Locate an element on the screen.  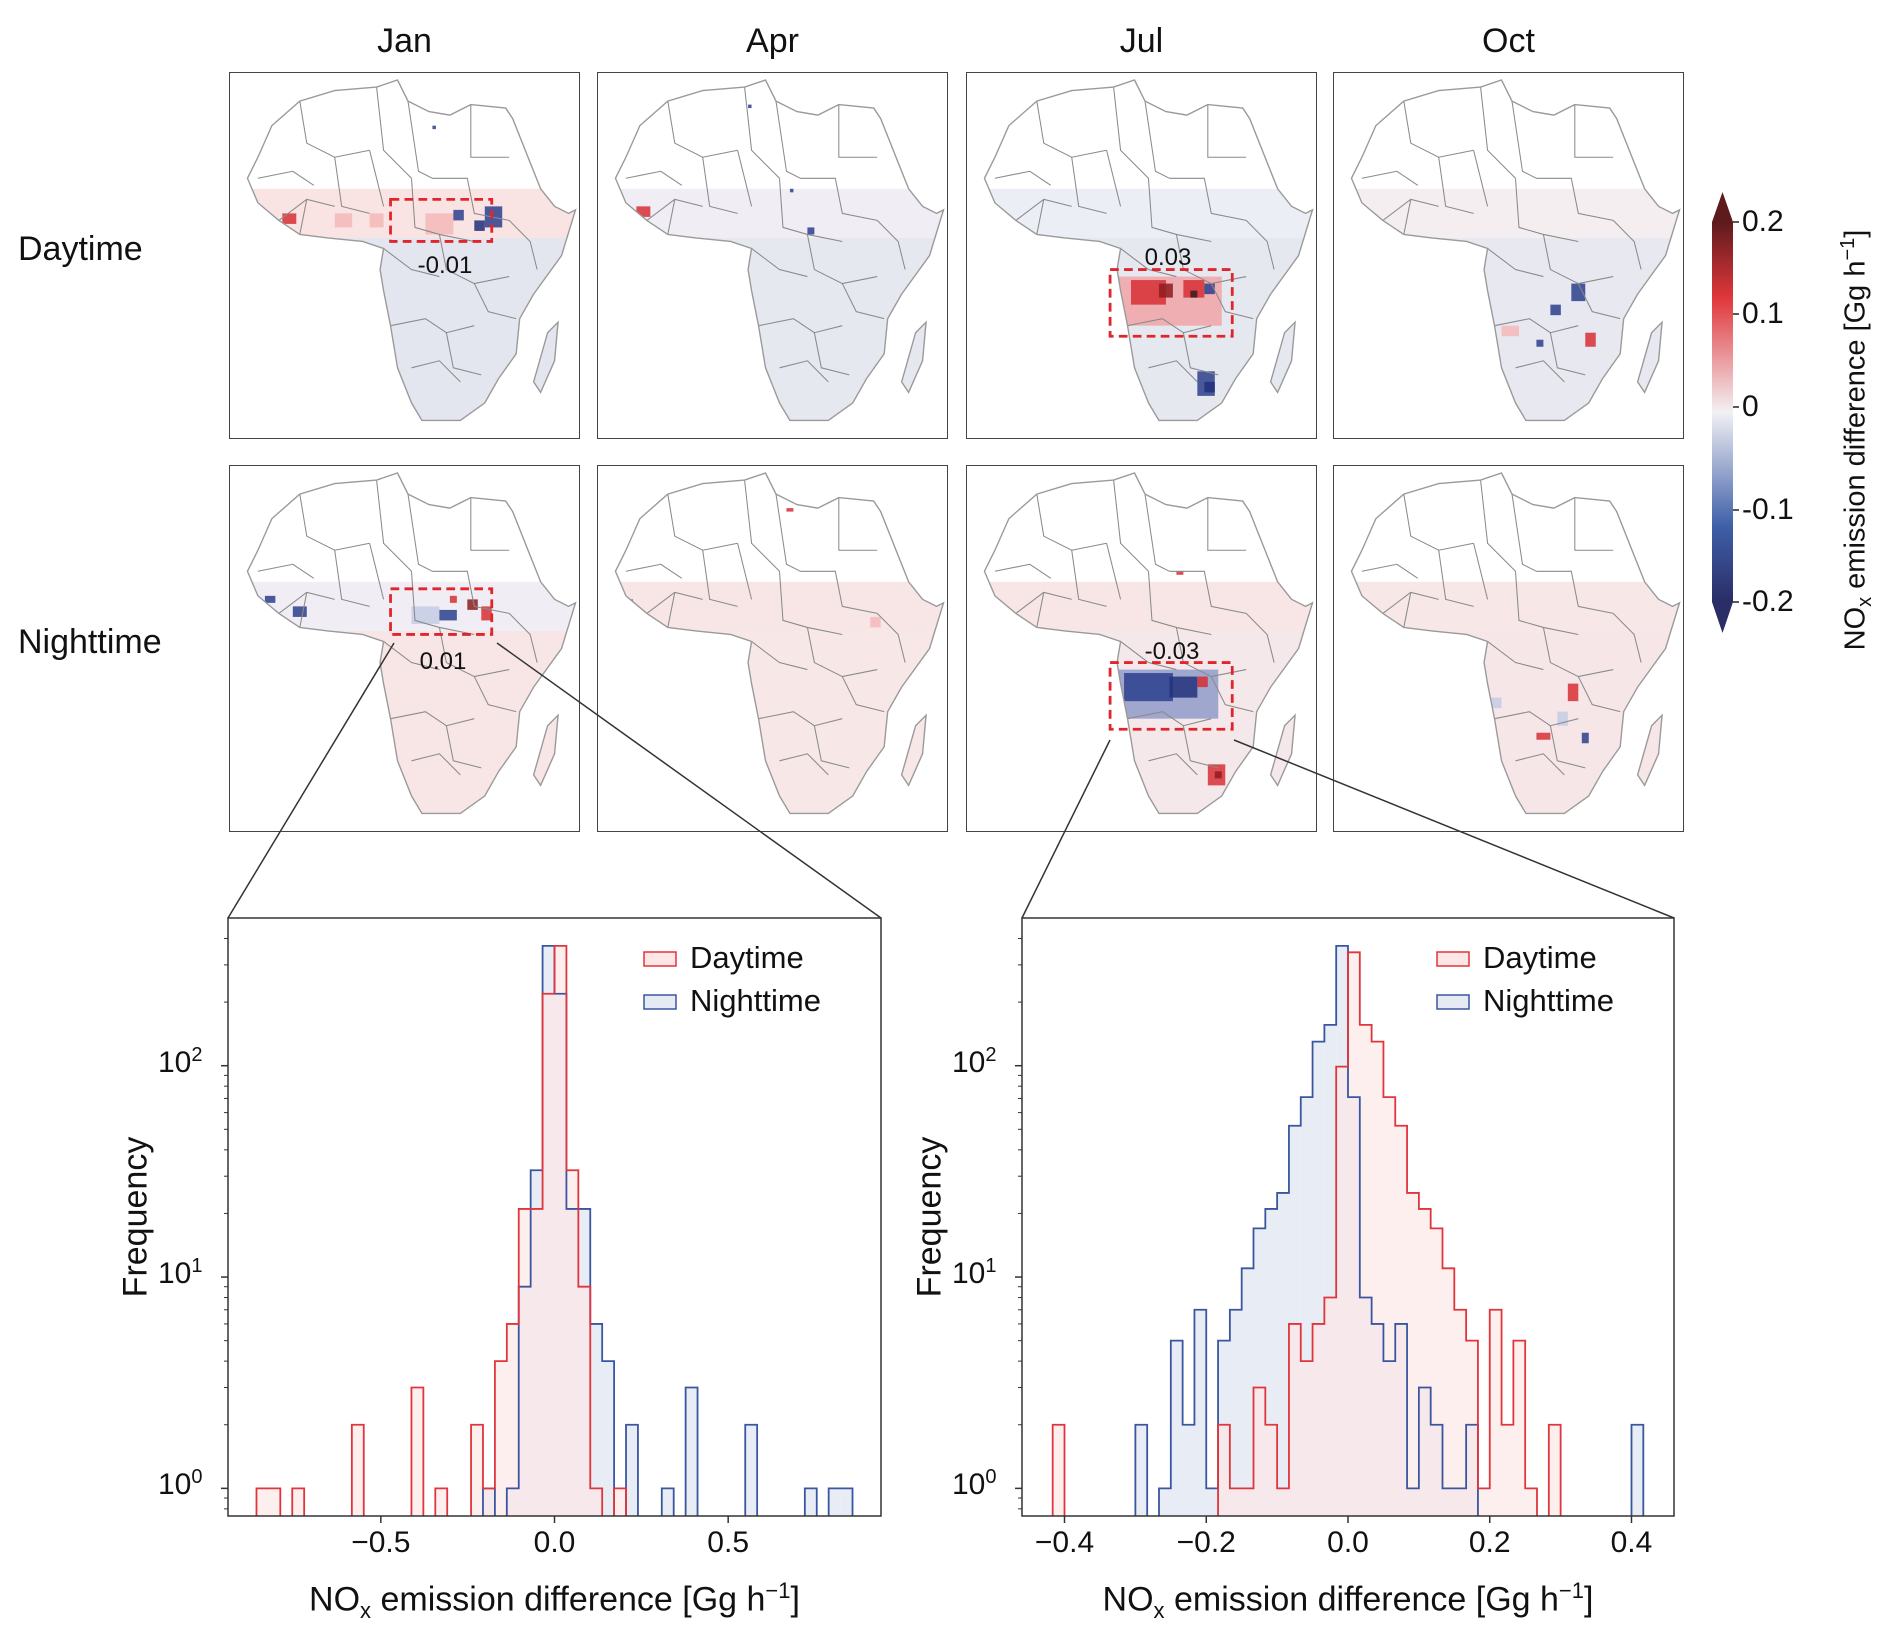
hist-outline-nighttime is located at coordinates (1389, 1230).